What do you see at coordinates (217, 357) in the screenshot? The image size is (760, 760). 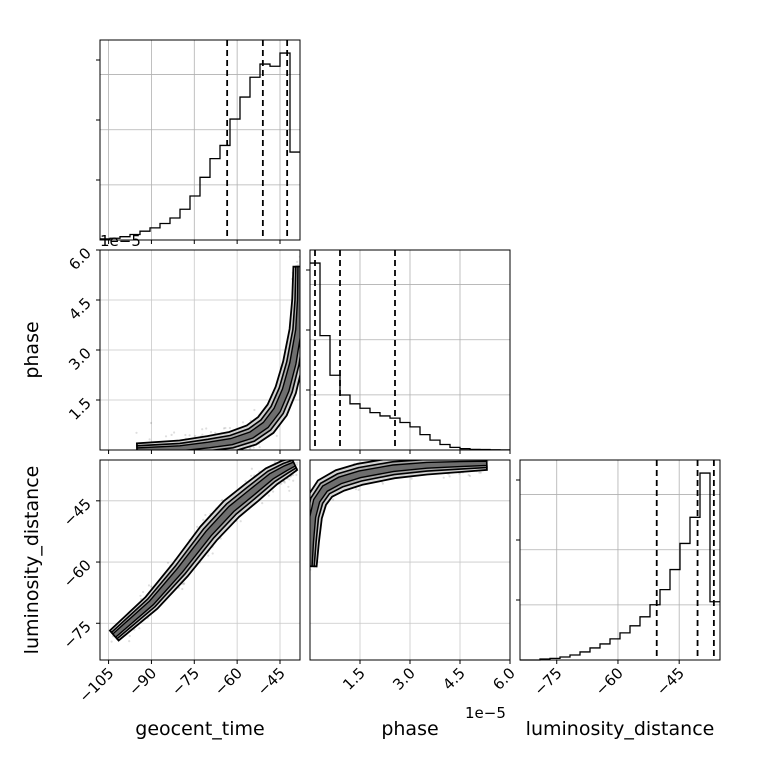 I see `contour-outer` at bounding box center [217, 357].